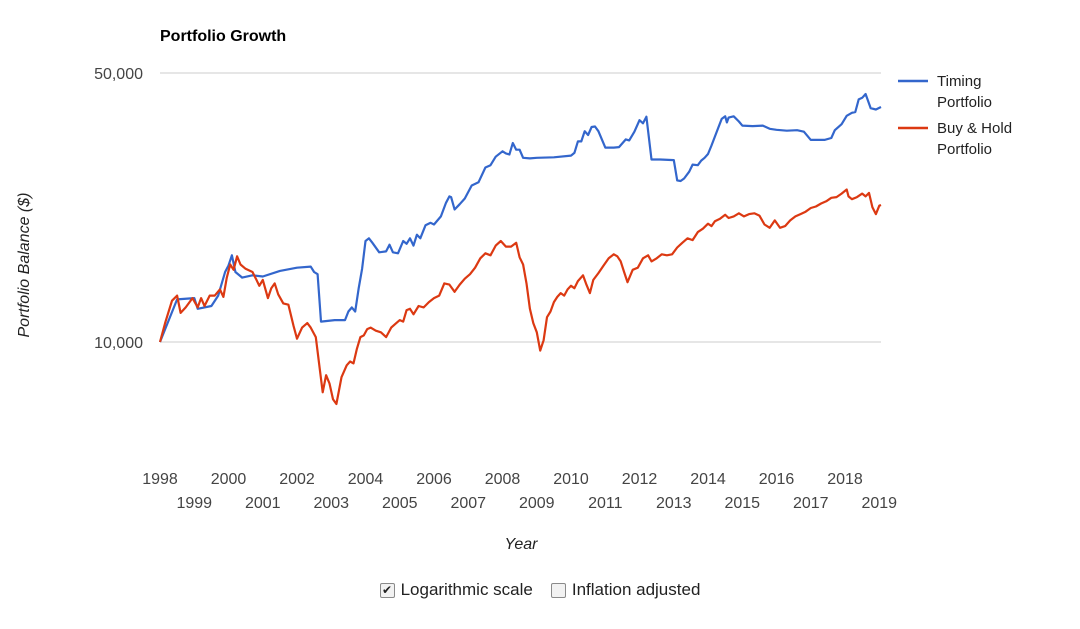 Image resolution: width=1080 pixels, height=629 pixels. I want to click on y-tick-label: 50,000, so click(118, 74).